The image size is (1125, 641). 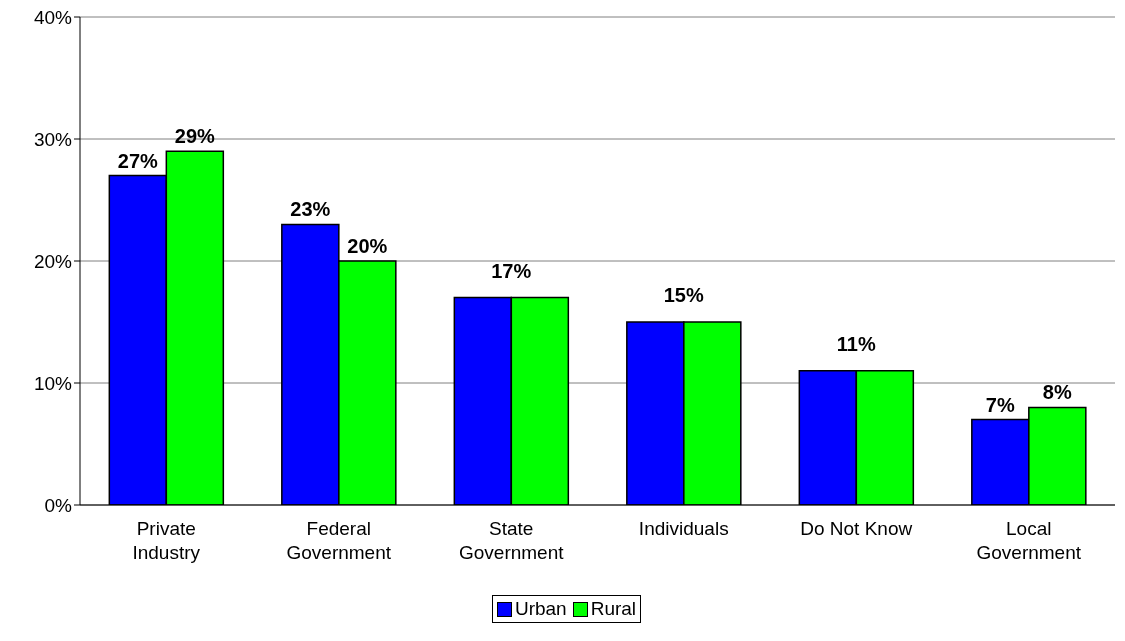 What do you see at coordinates (1057, 392) in the screenshot?
I see `data-label: 8%` at bounding box center [1057, 392].